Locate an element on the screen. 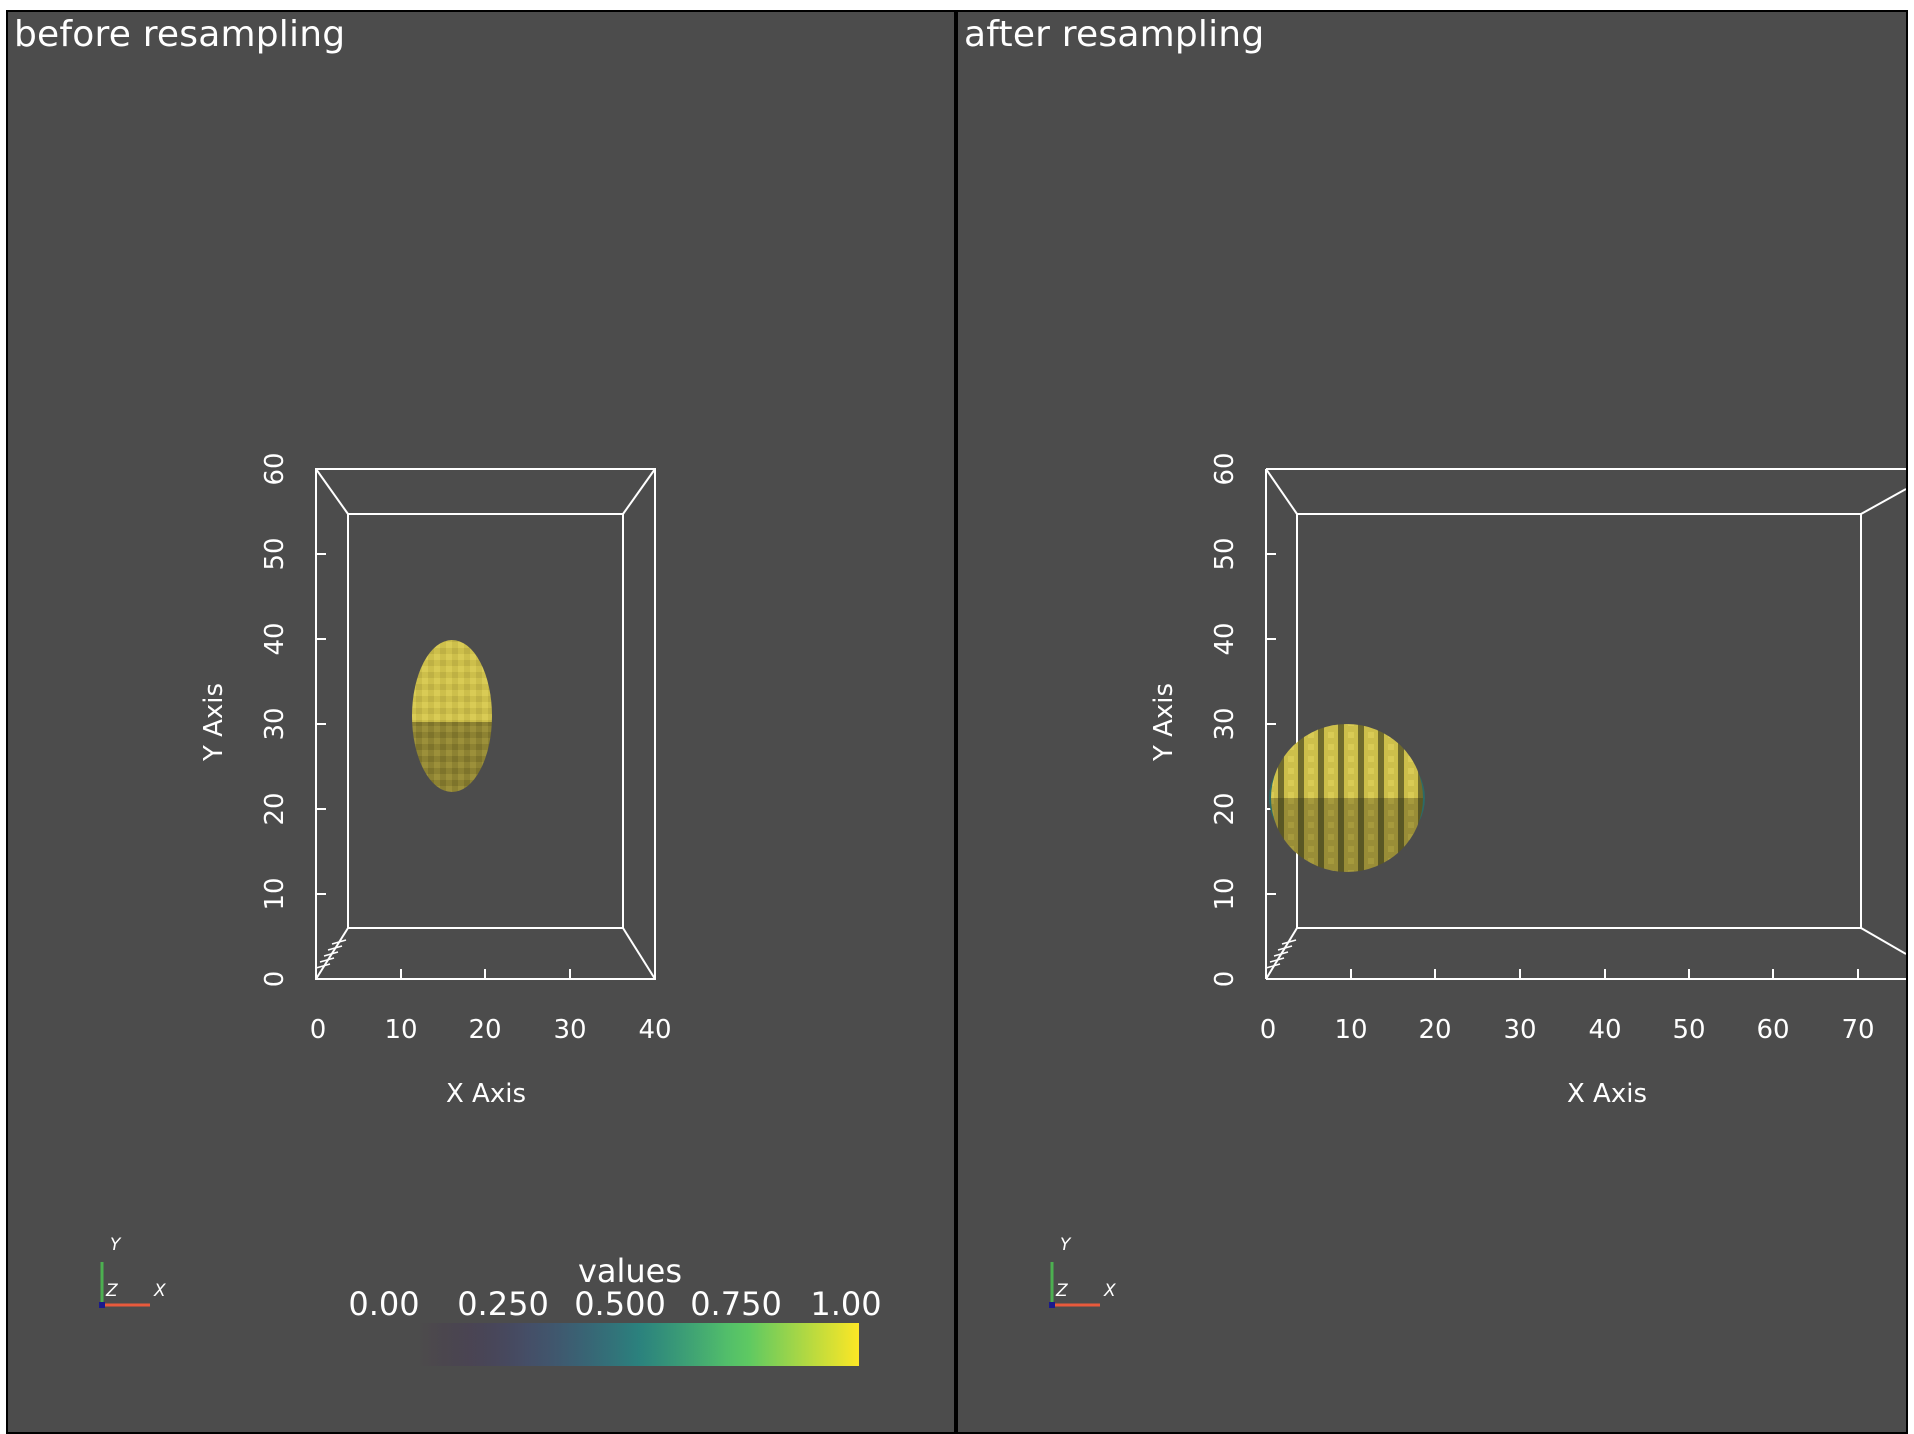 Image resolution: width=1914 pixels, height=1434 pixels. x-tick-labels: 0 10 20 30 40 50 60 70 is located at coordinates (1567, 1030).